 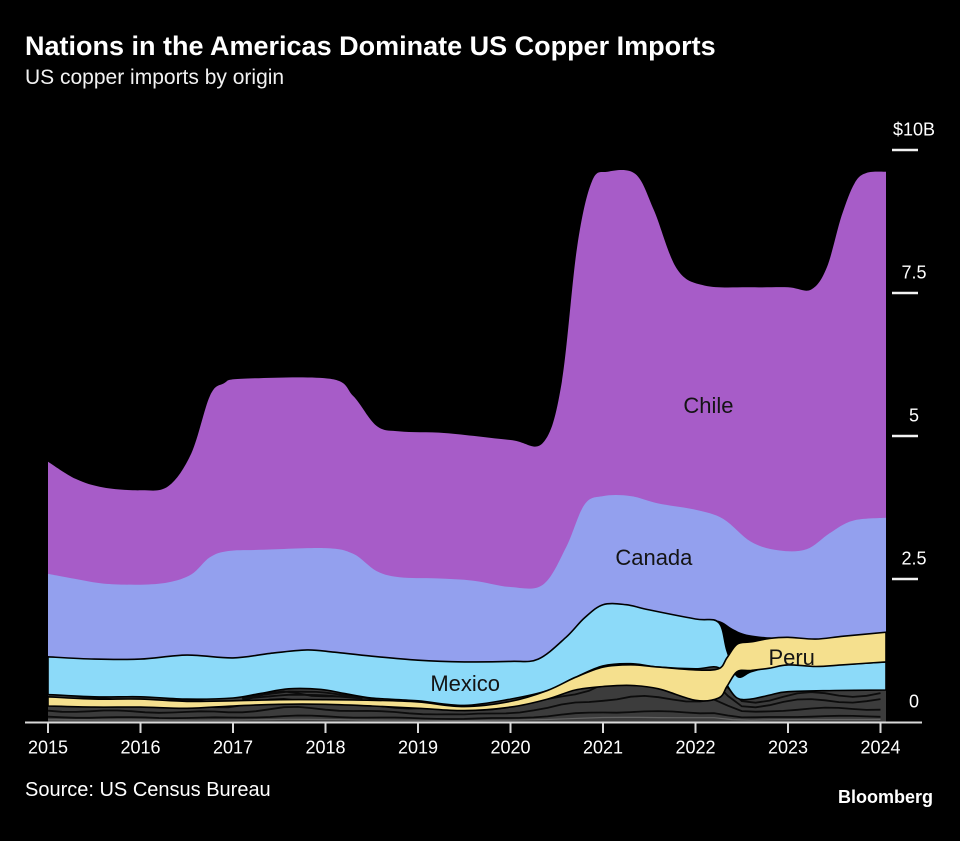 What do you see at coordinates (914, 415) in the screenshot?
I see `y-axis-label: 5` at bounding box center [914, 415].